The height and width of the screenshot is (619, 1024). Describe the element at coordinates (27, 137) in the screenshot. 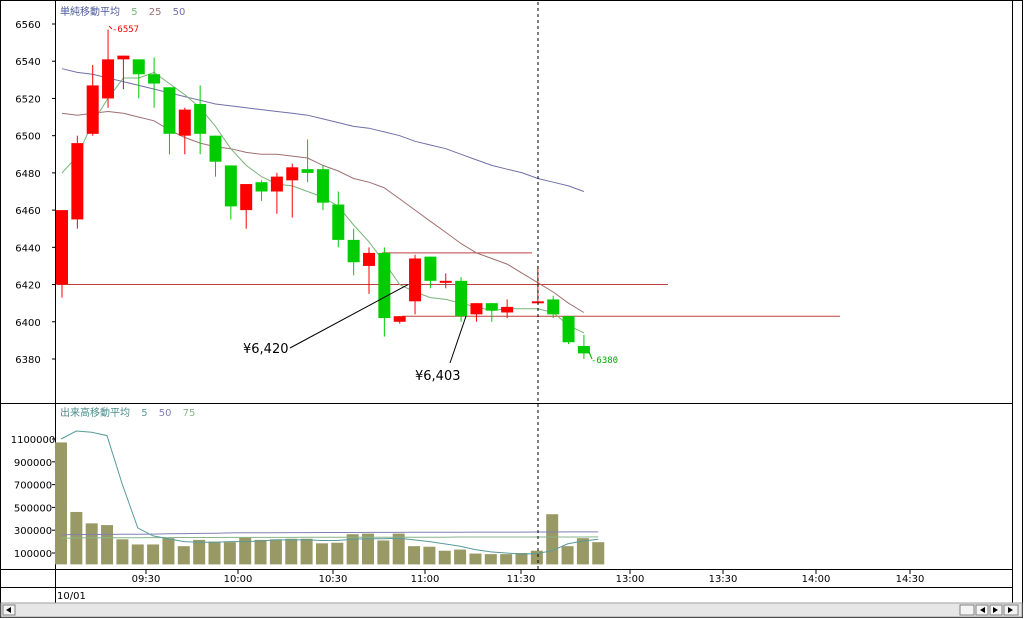

I see `price-tick-label: 6500` at that location.